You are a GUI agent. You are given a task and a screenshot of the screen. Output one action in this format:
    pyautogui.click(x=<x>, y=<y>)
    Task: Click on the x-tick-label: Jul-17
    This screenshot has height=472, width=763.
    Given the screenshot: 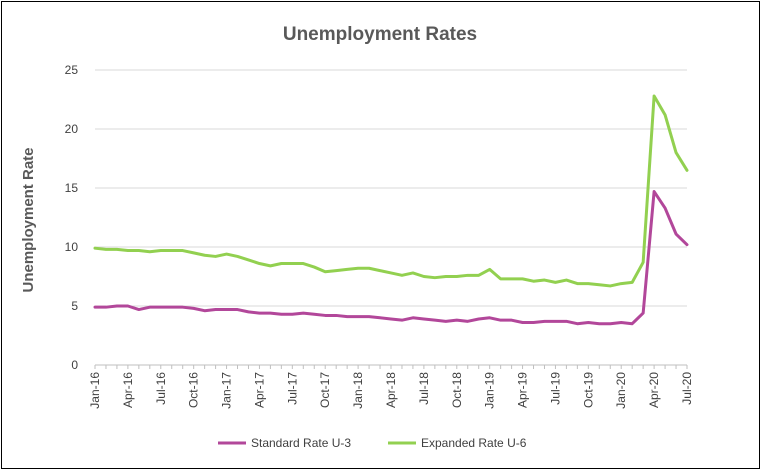 What is the action you would take?
    pyautogui.click(x=292, y=388)
    